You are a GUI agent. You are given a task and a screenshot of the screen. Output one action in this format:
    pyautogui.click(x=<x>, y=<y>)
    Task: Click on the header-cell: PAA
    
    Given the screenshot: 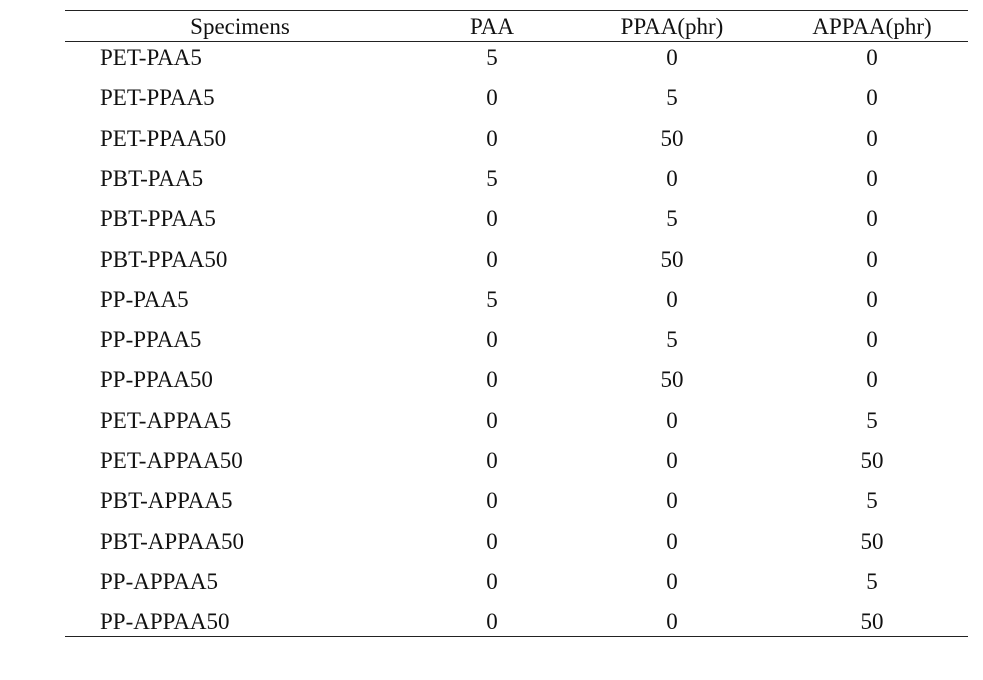 What is the action you would take?
    pyautogui.click(x=492, y=26)
    